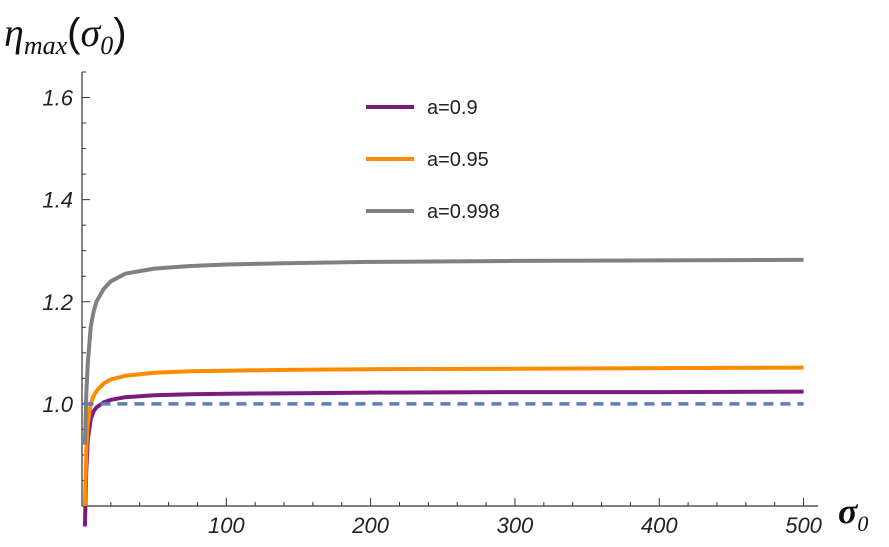  I want to click on y-axis-title-paren-close: ), so click(119, 33).